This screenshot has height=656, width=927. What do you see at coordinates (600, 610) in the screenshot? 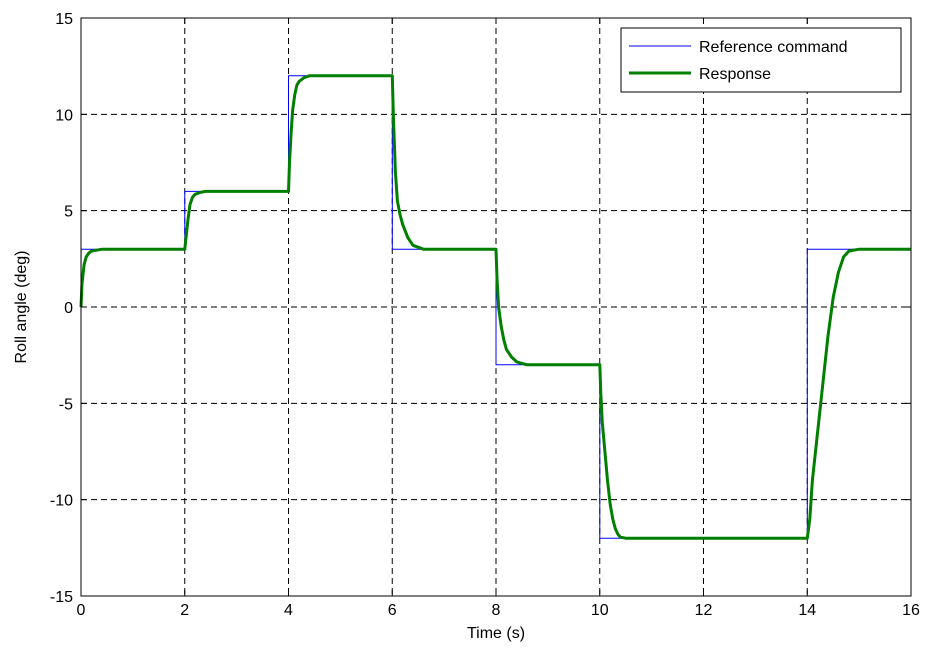
I see `x-tick-label: 10` at bounding box center [600, 610].